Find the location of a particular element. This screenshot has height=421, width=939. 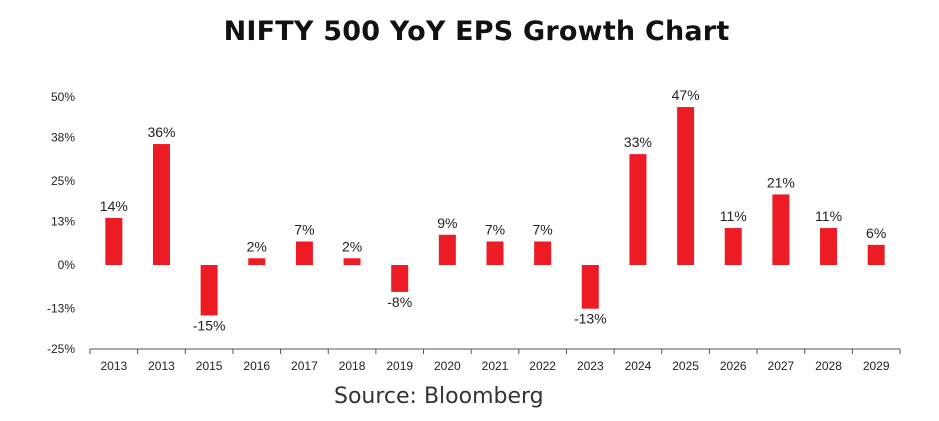

data-label: 47% is located at coordinates (686, 95).